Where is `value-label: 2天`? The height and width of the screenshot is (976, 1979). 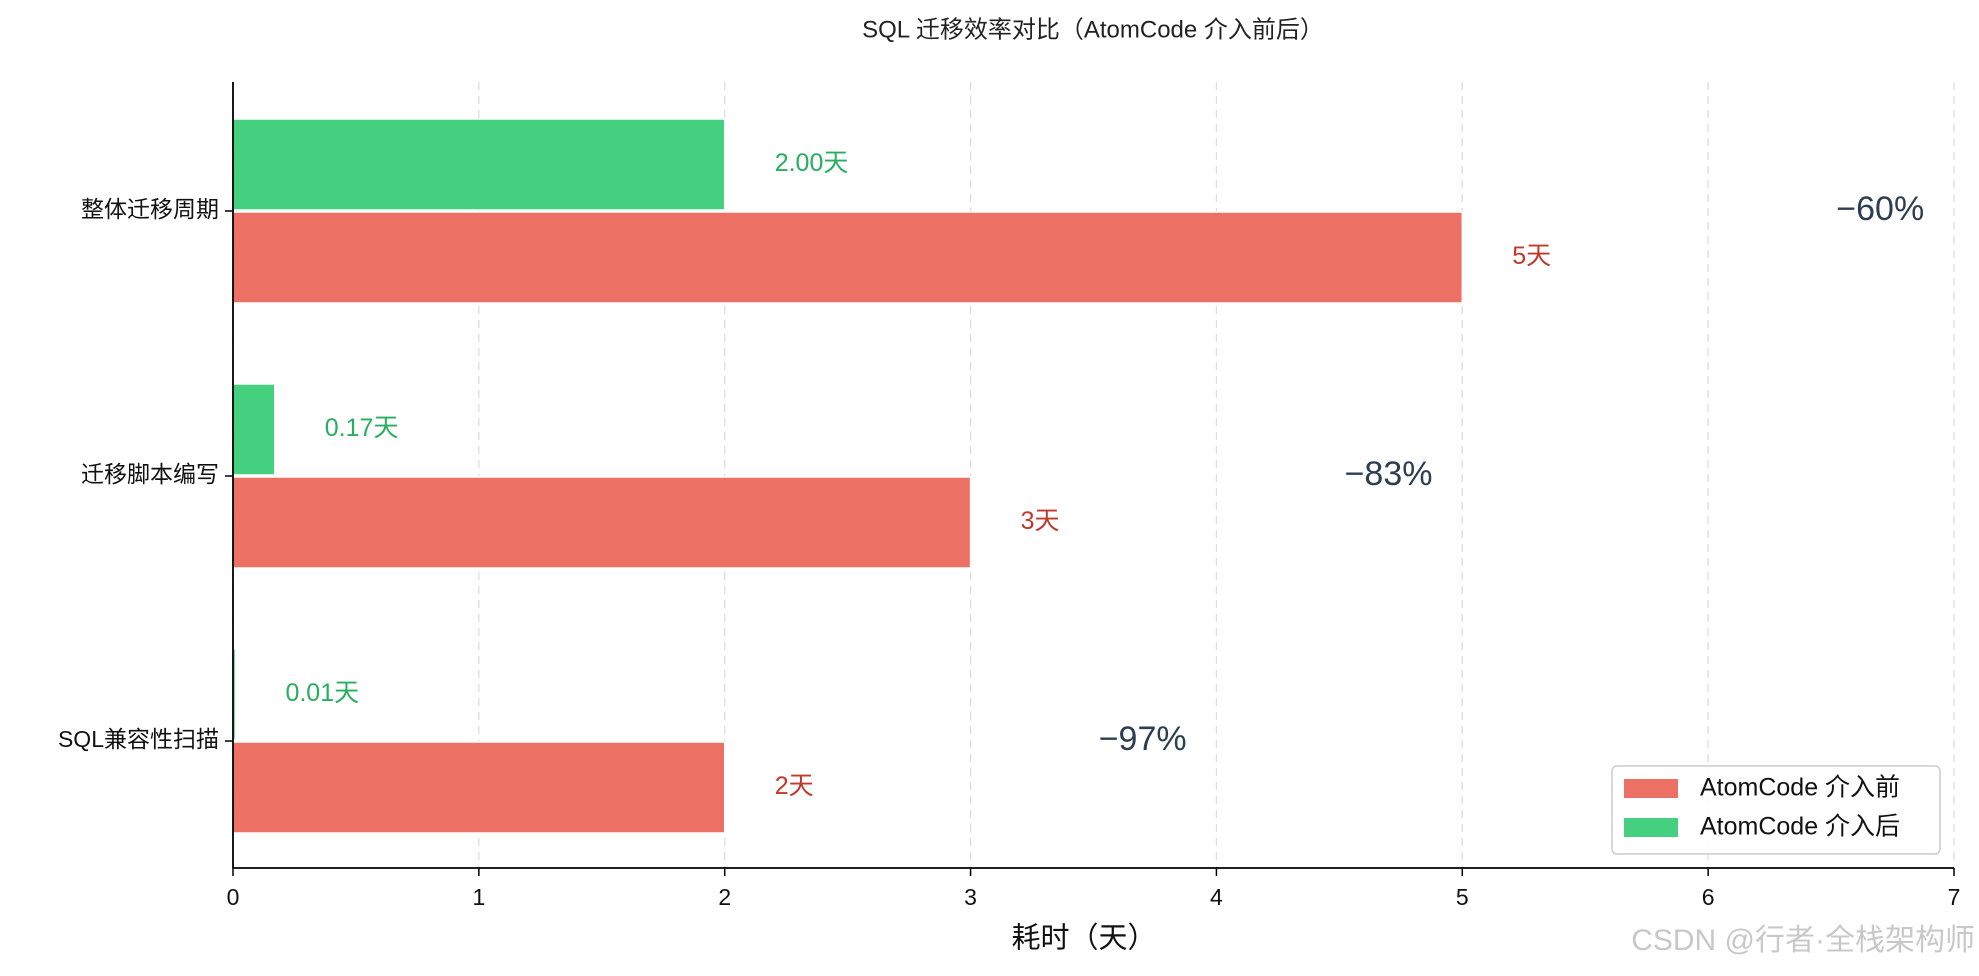 value-label: 2天 is located at coordinates (794, 786).